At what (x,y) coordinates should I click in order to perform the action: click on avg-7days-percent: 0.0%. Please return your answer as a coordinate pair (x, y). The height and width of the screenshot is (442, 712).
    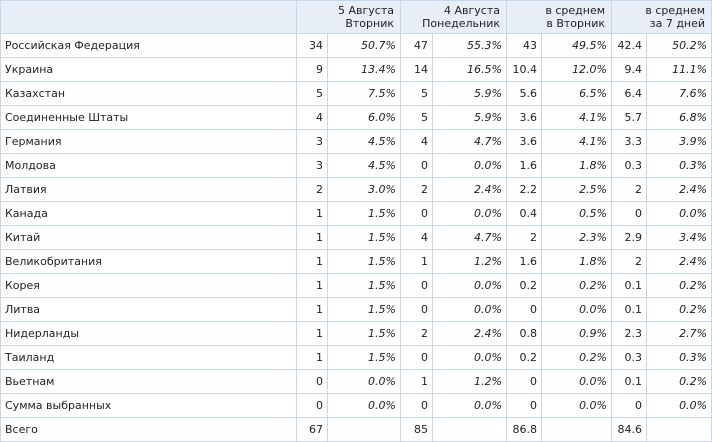
    Looking at the image, I should click on (679, 213).